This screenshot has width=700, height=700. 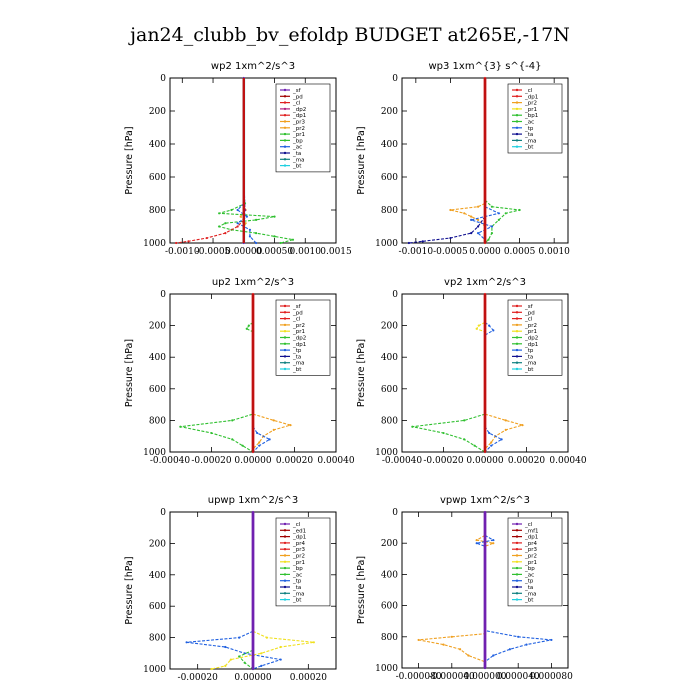 I want to click on legend-entry: _mf1, so click(x=531, y=531).